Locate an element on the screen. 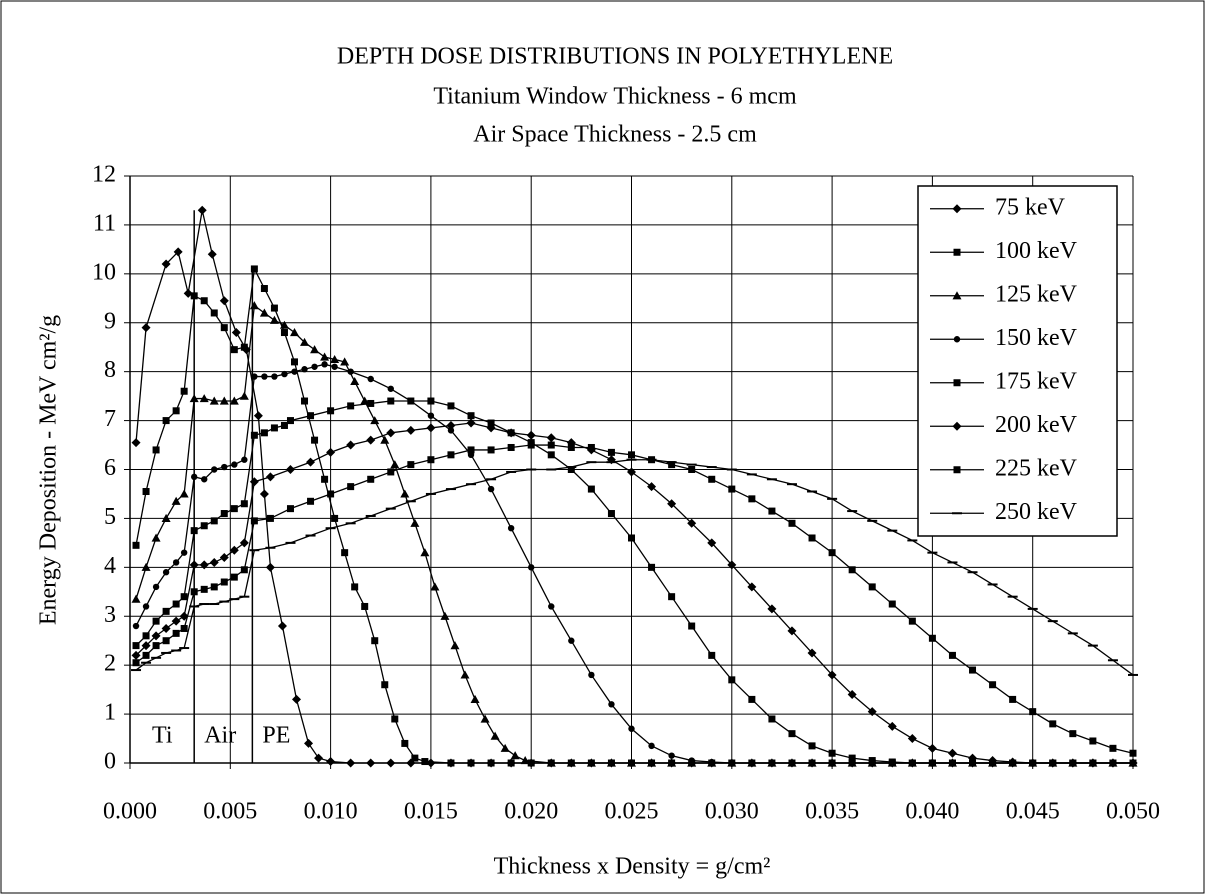 The width and height of the screenshot is (1205, 894). y-tick-label: 11 is located at coordinates (104, 223).